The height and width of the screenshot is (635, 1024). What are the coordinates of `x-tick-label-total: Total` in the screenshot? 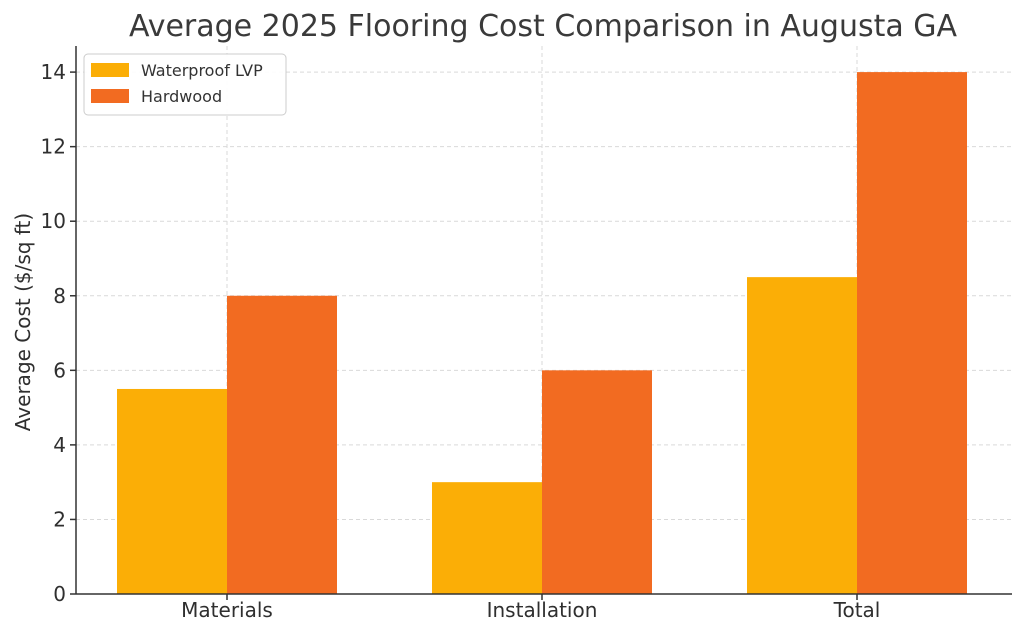 It's located at (857, 610).